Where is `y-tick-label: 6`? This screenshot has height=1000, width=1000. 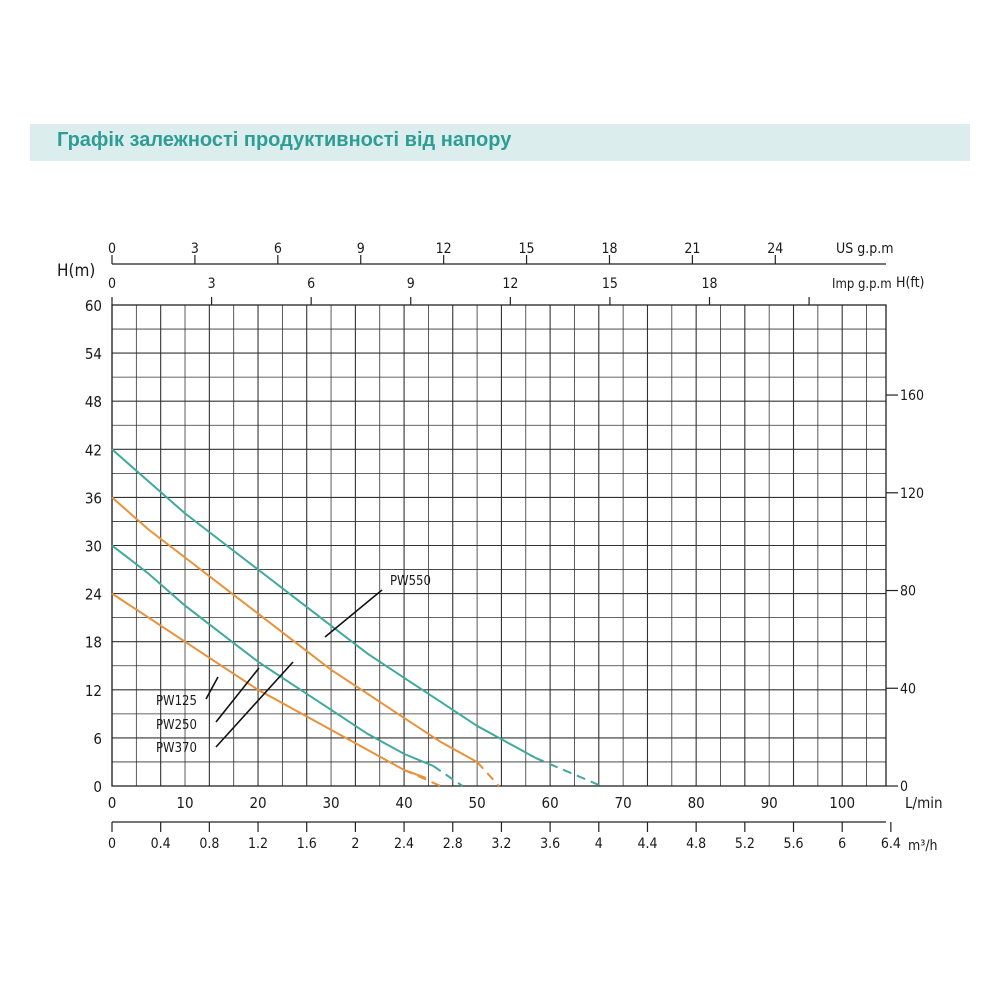
y-tick-label: 6 is located at coordinates (97, 739).